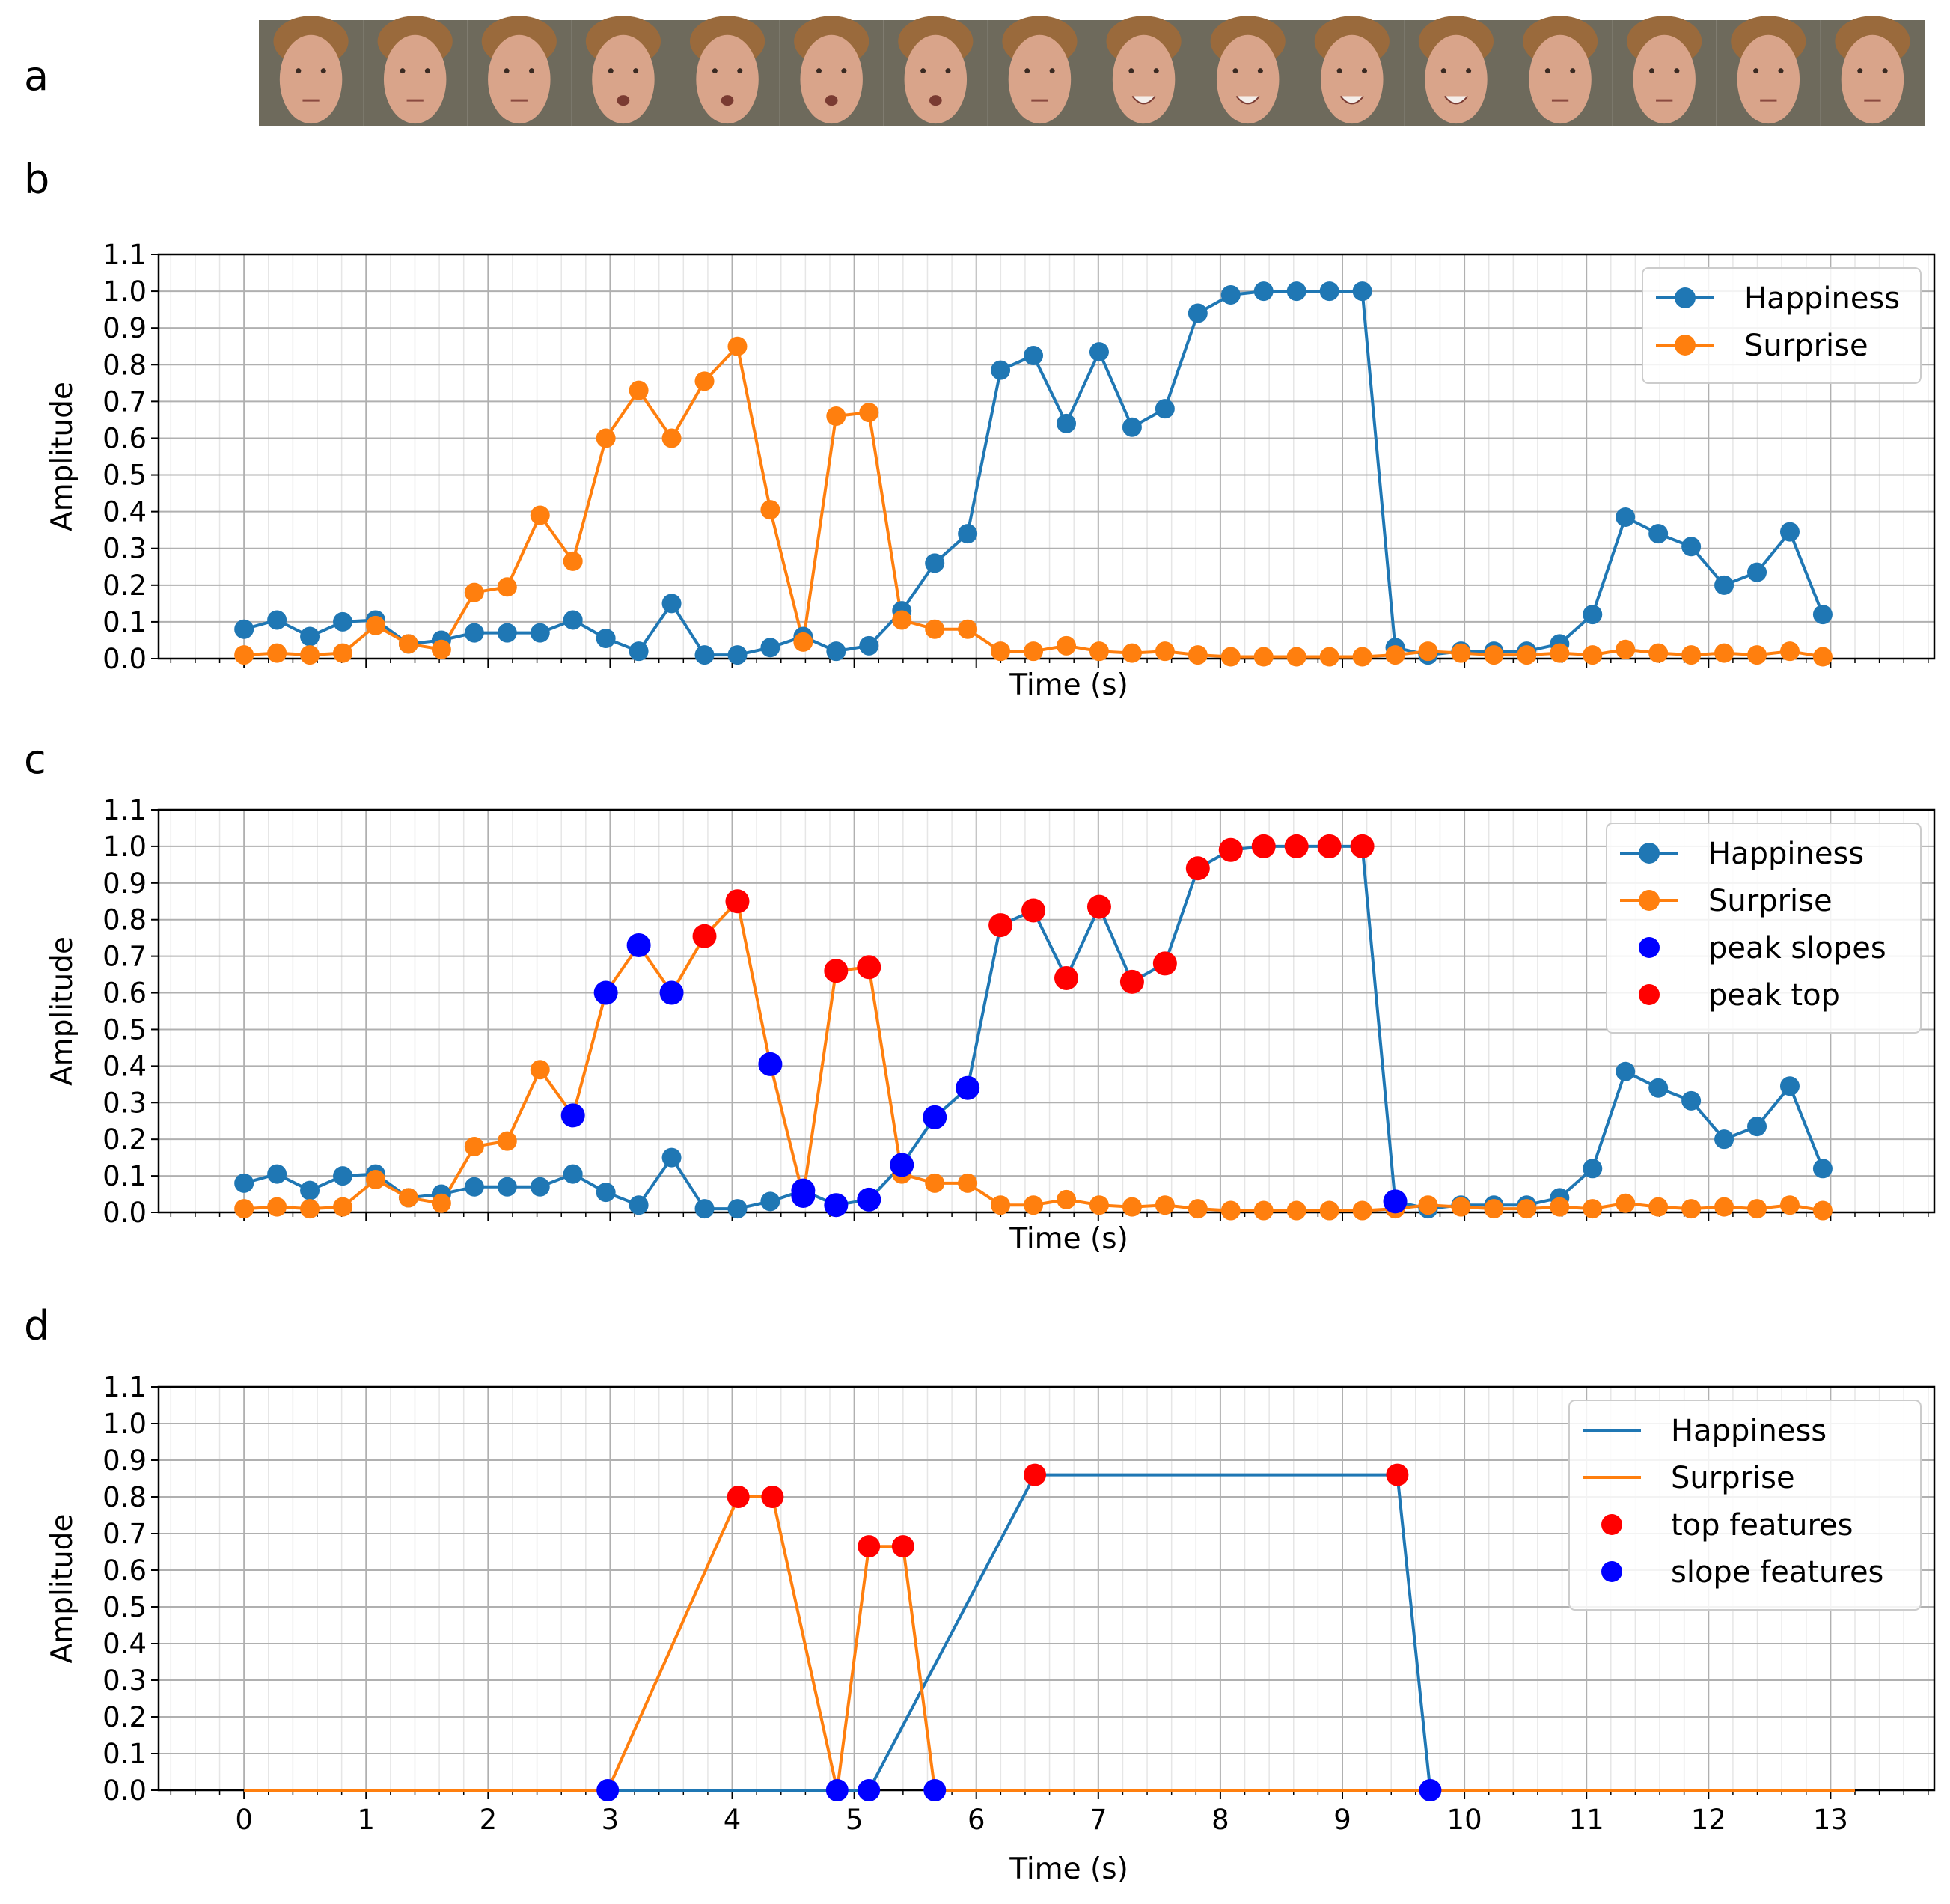 This screenshot has width=1950, height=1904. Describe the element at coordinates (1777, 1572) in the screenshot. I see `legend-label: slope features` at that location.